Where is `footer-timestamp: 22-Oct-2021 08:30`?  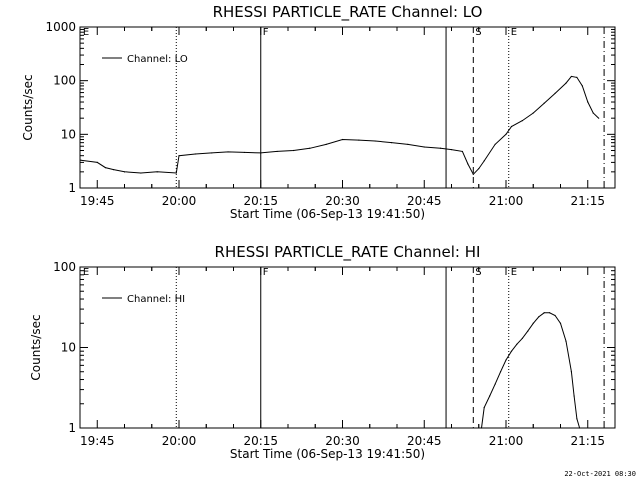
footer-timestamp: 22-Oct-2021 08:30 is located at coordinates (600, 474).